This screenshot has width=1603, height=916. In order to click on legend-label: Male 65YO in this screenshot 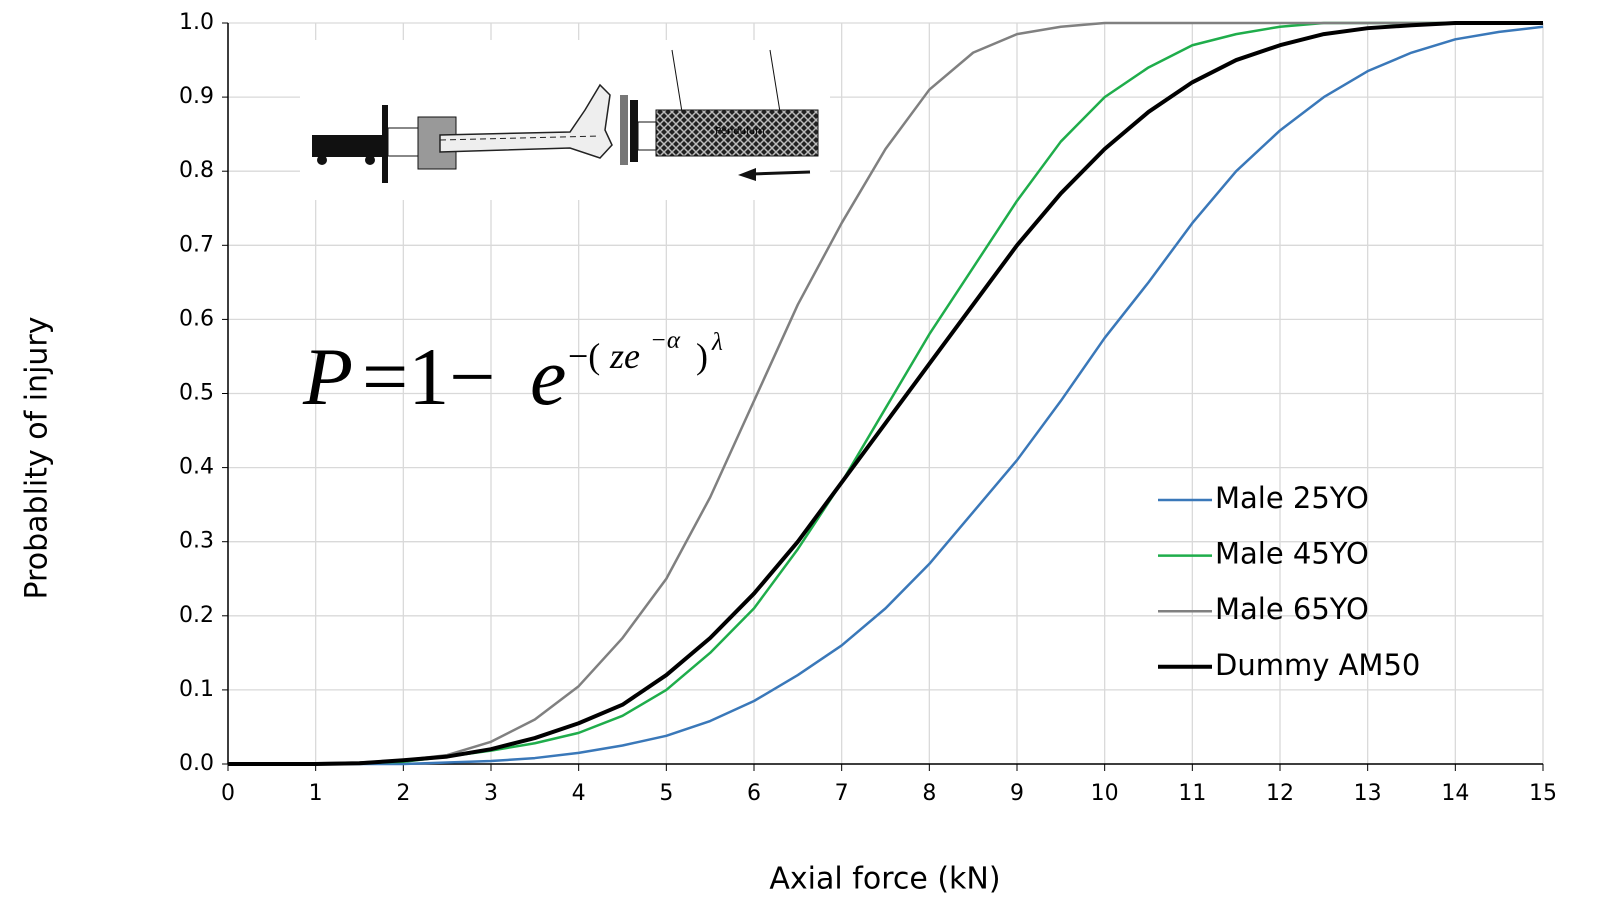, I will do `click(1292, 609)`.